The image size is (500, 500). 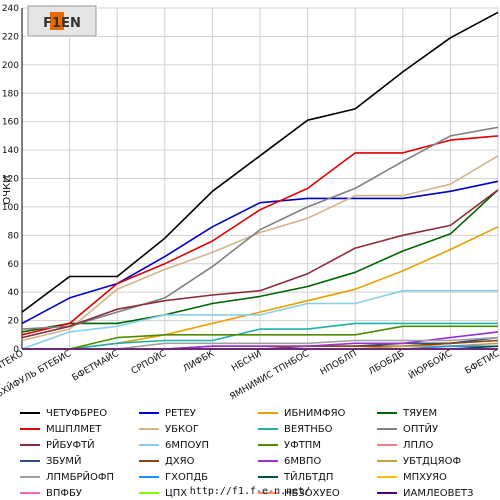 I want to click on site-logo: F1EN, so click(x=62, y=21).